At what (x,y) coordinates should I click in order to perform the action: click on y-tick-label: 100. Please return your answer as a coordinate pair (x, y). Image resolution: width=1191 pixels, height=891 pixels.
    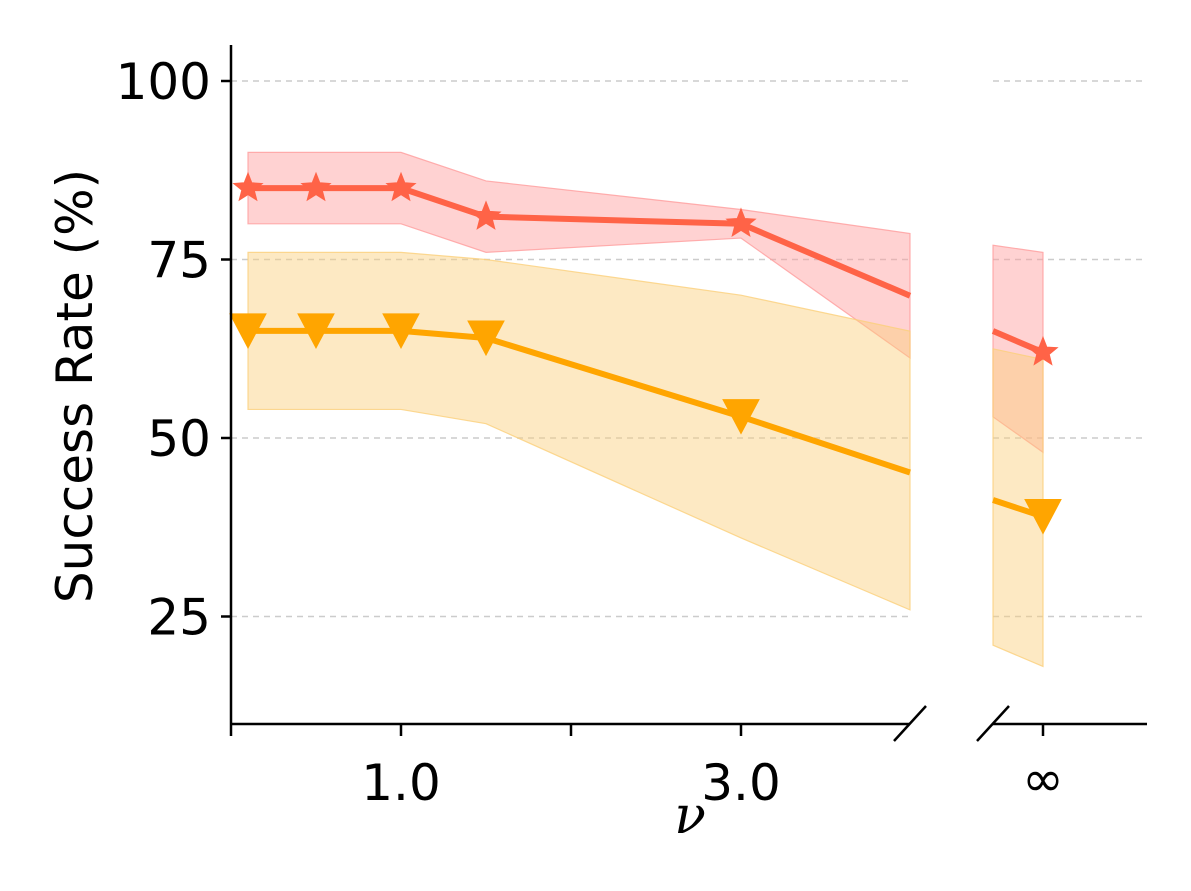
    Looking at the image, I should click on (163, 82).